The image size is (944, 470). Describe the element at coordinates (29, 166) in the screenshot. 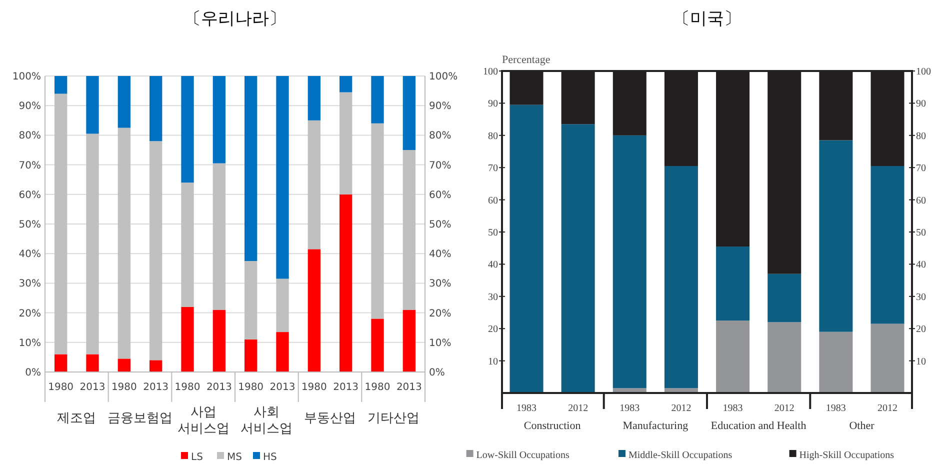

I see `y-tick-label: 70%` at that location.